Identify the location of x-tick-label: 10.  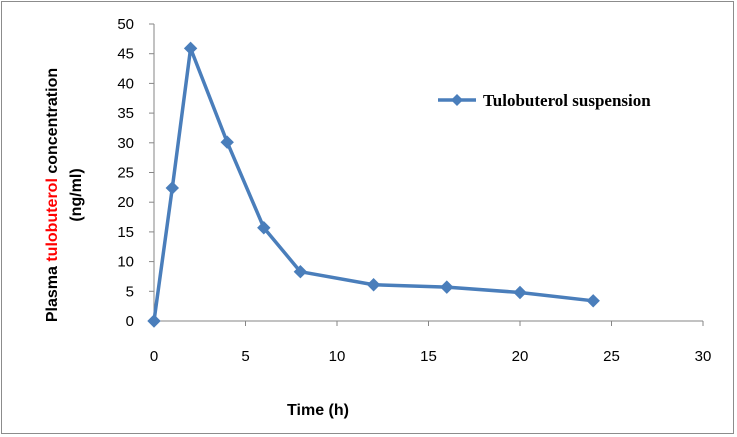
(337, 356).